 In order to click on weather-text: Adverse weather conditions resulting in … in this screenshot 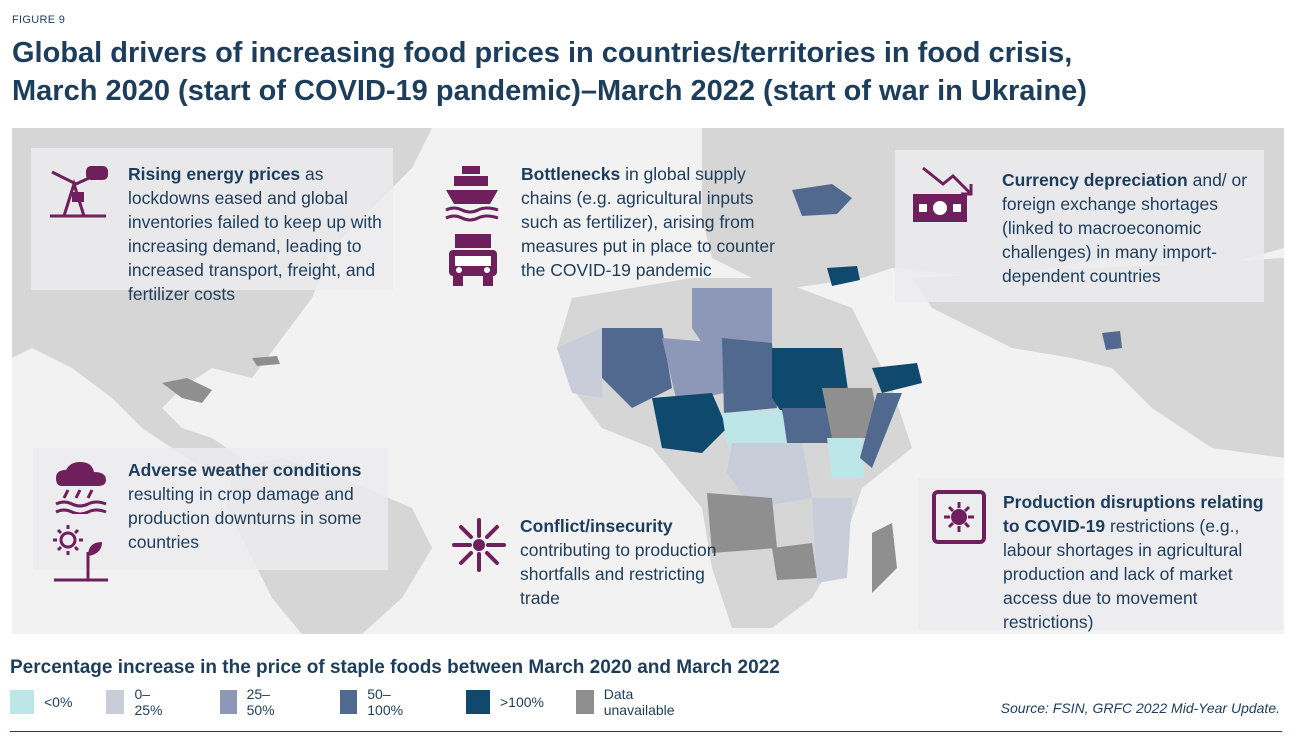, I will do `click(257, 506)`.